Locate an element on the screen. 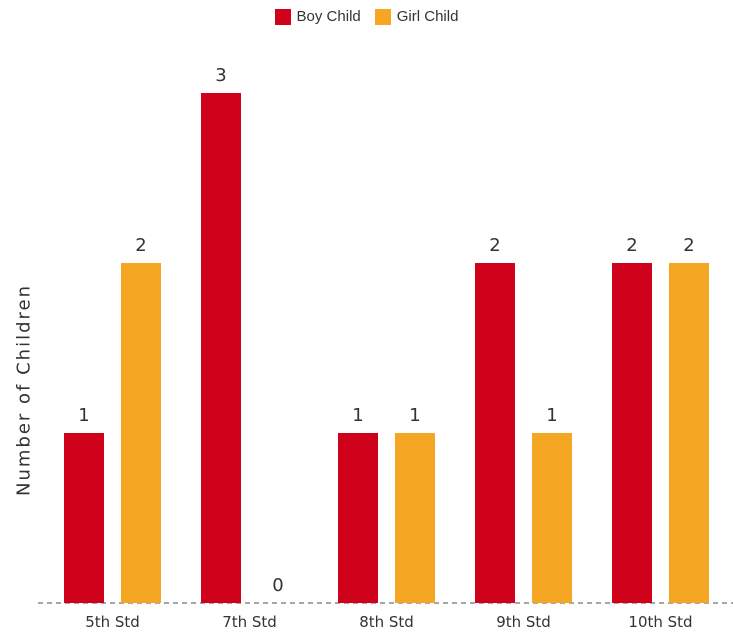  data-label-girl-2: 1 is located at coordinates (414, 415).